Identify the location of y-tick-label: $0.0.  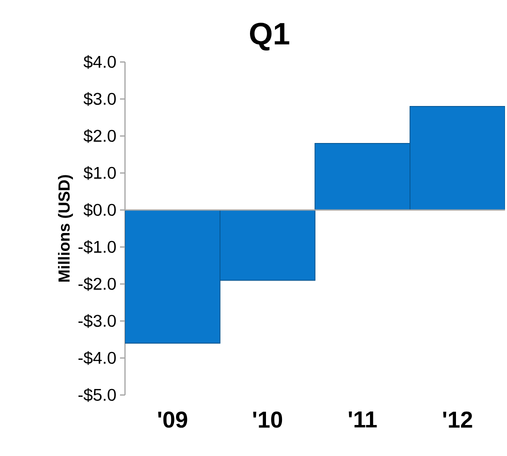
(100, 210).